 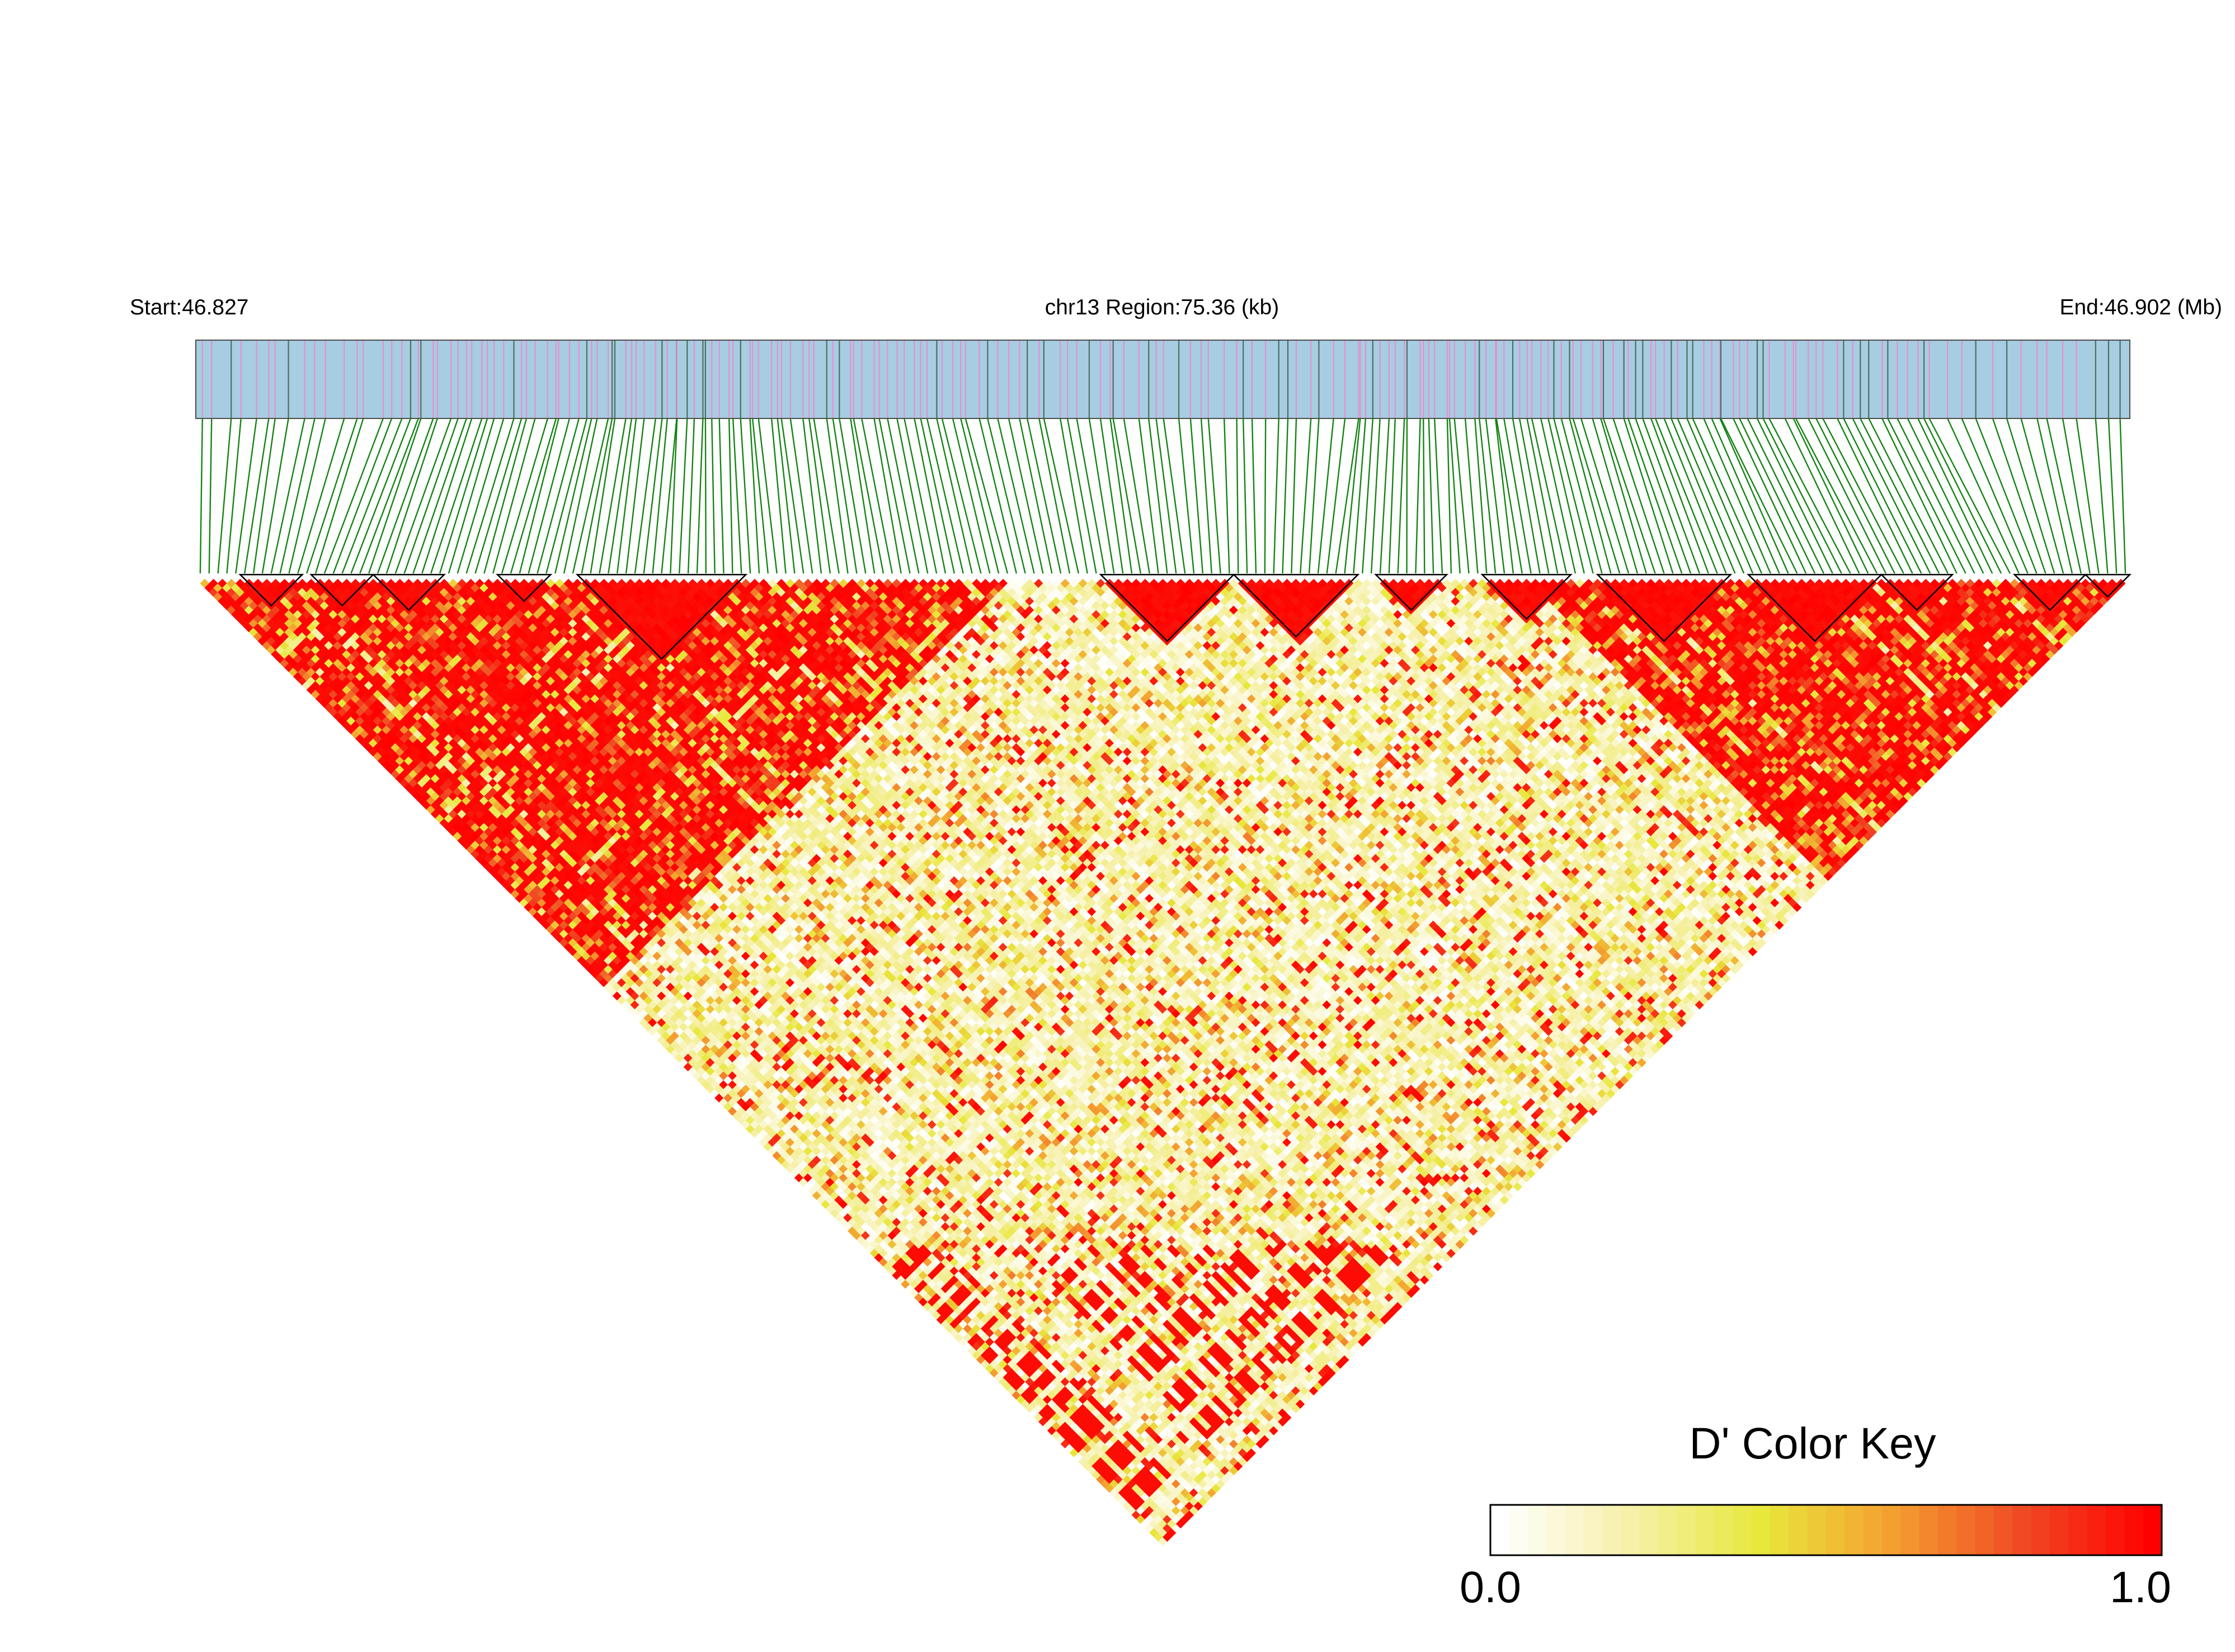 I want to click on region-size-label: chr13 Region:75.36 (kb), so click(x=1162, y=307).